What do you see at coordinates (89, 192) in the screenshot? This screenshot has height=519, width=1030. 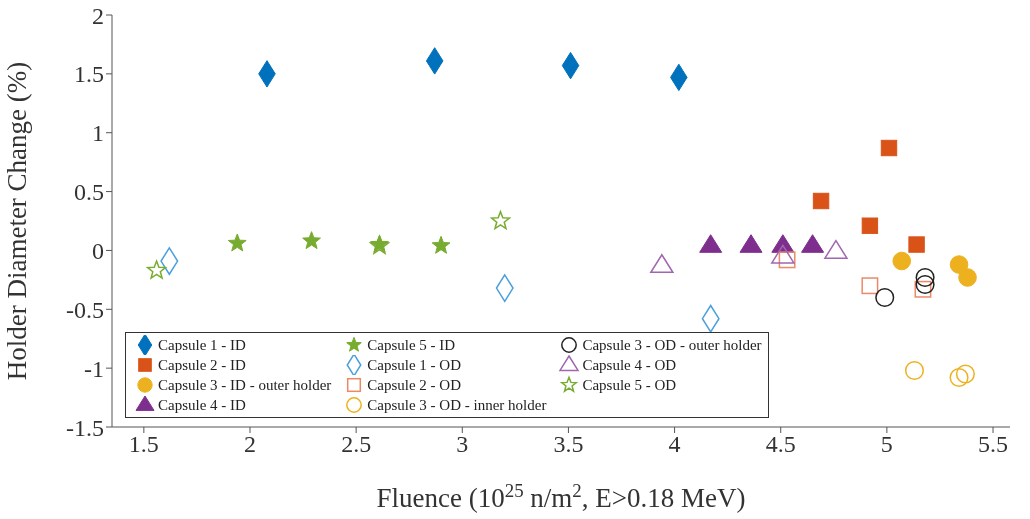 I see `y-tick-label: 0.5` at bounding box center [89, 192].